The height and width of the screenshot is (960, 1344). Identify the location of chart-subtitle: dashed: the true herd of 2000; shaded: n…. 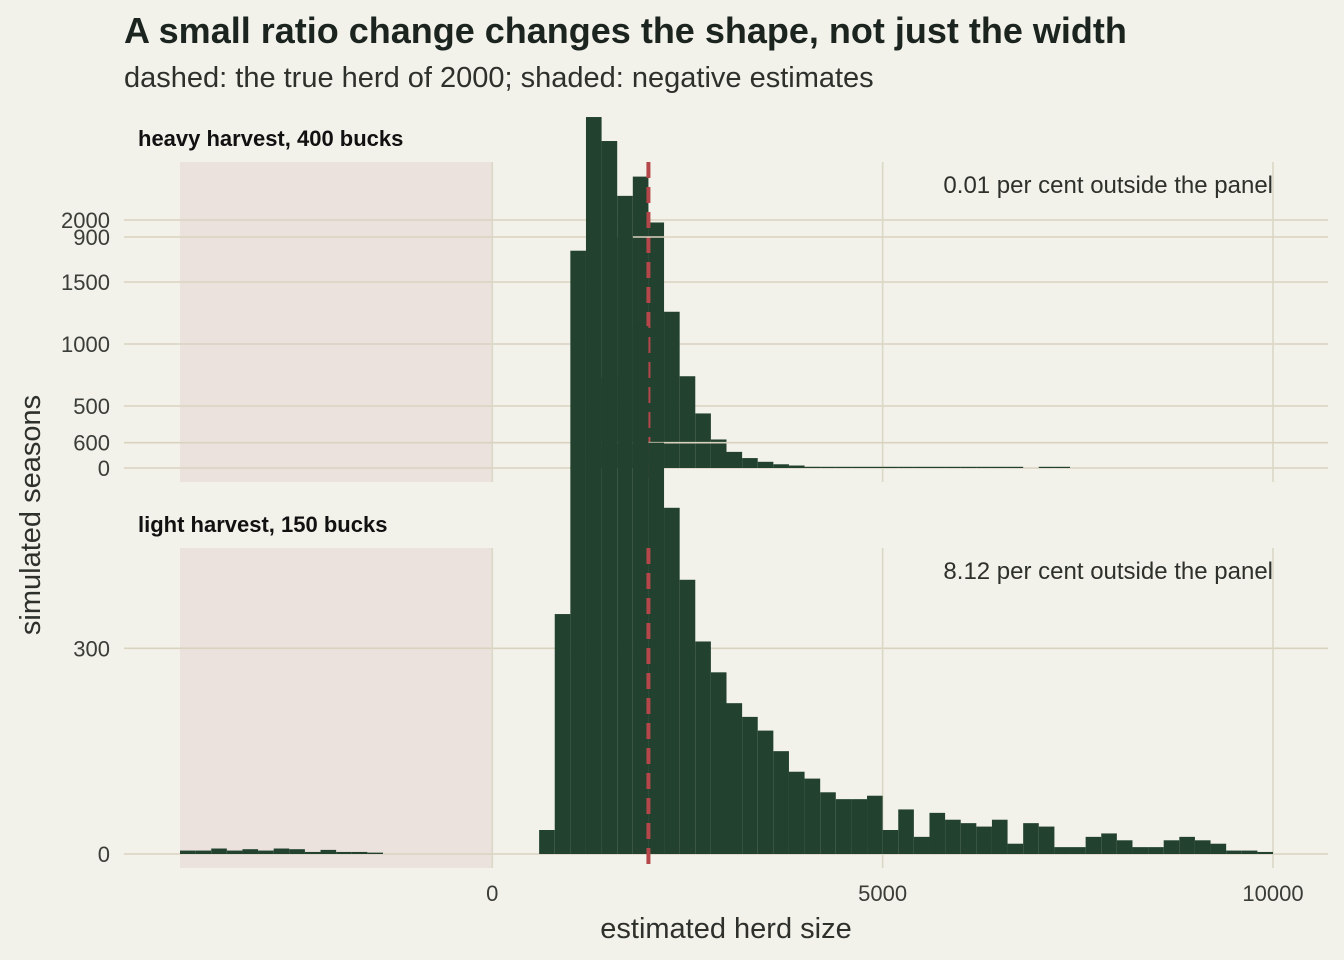
(499, 78).